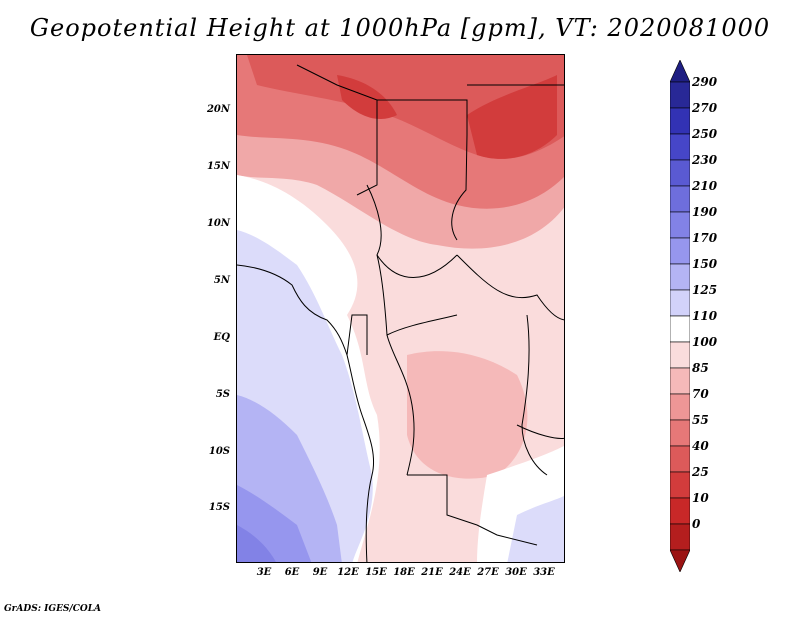 The image size is (800, 618). Describe the element at coordinates (404, 572) in the screenshot. I see `lon-label: 18E` at that location.